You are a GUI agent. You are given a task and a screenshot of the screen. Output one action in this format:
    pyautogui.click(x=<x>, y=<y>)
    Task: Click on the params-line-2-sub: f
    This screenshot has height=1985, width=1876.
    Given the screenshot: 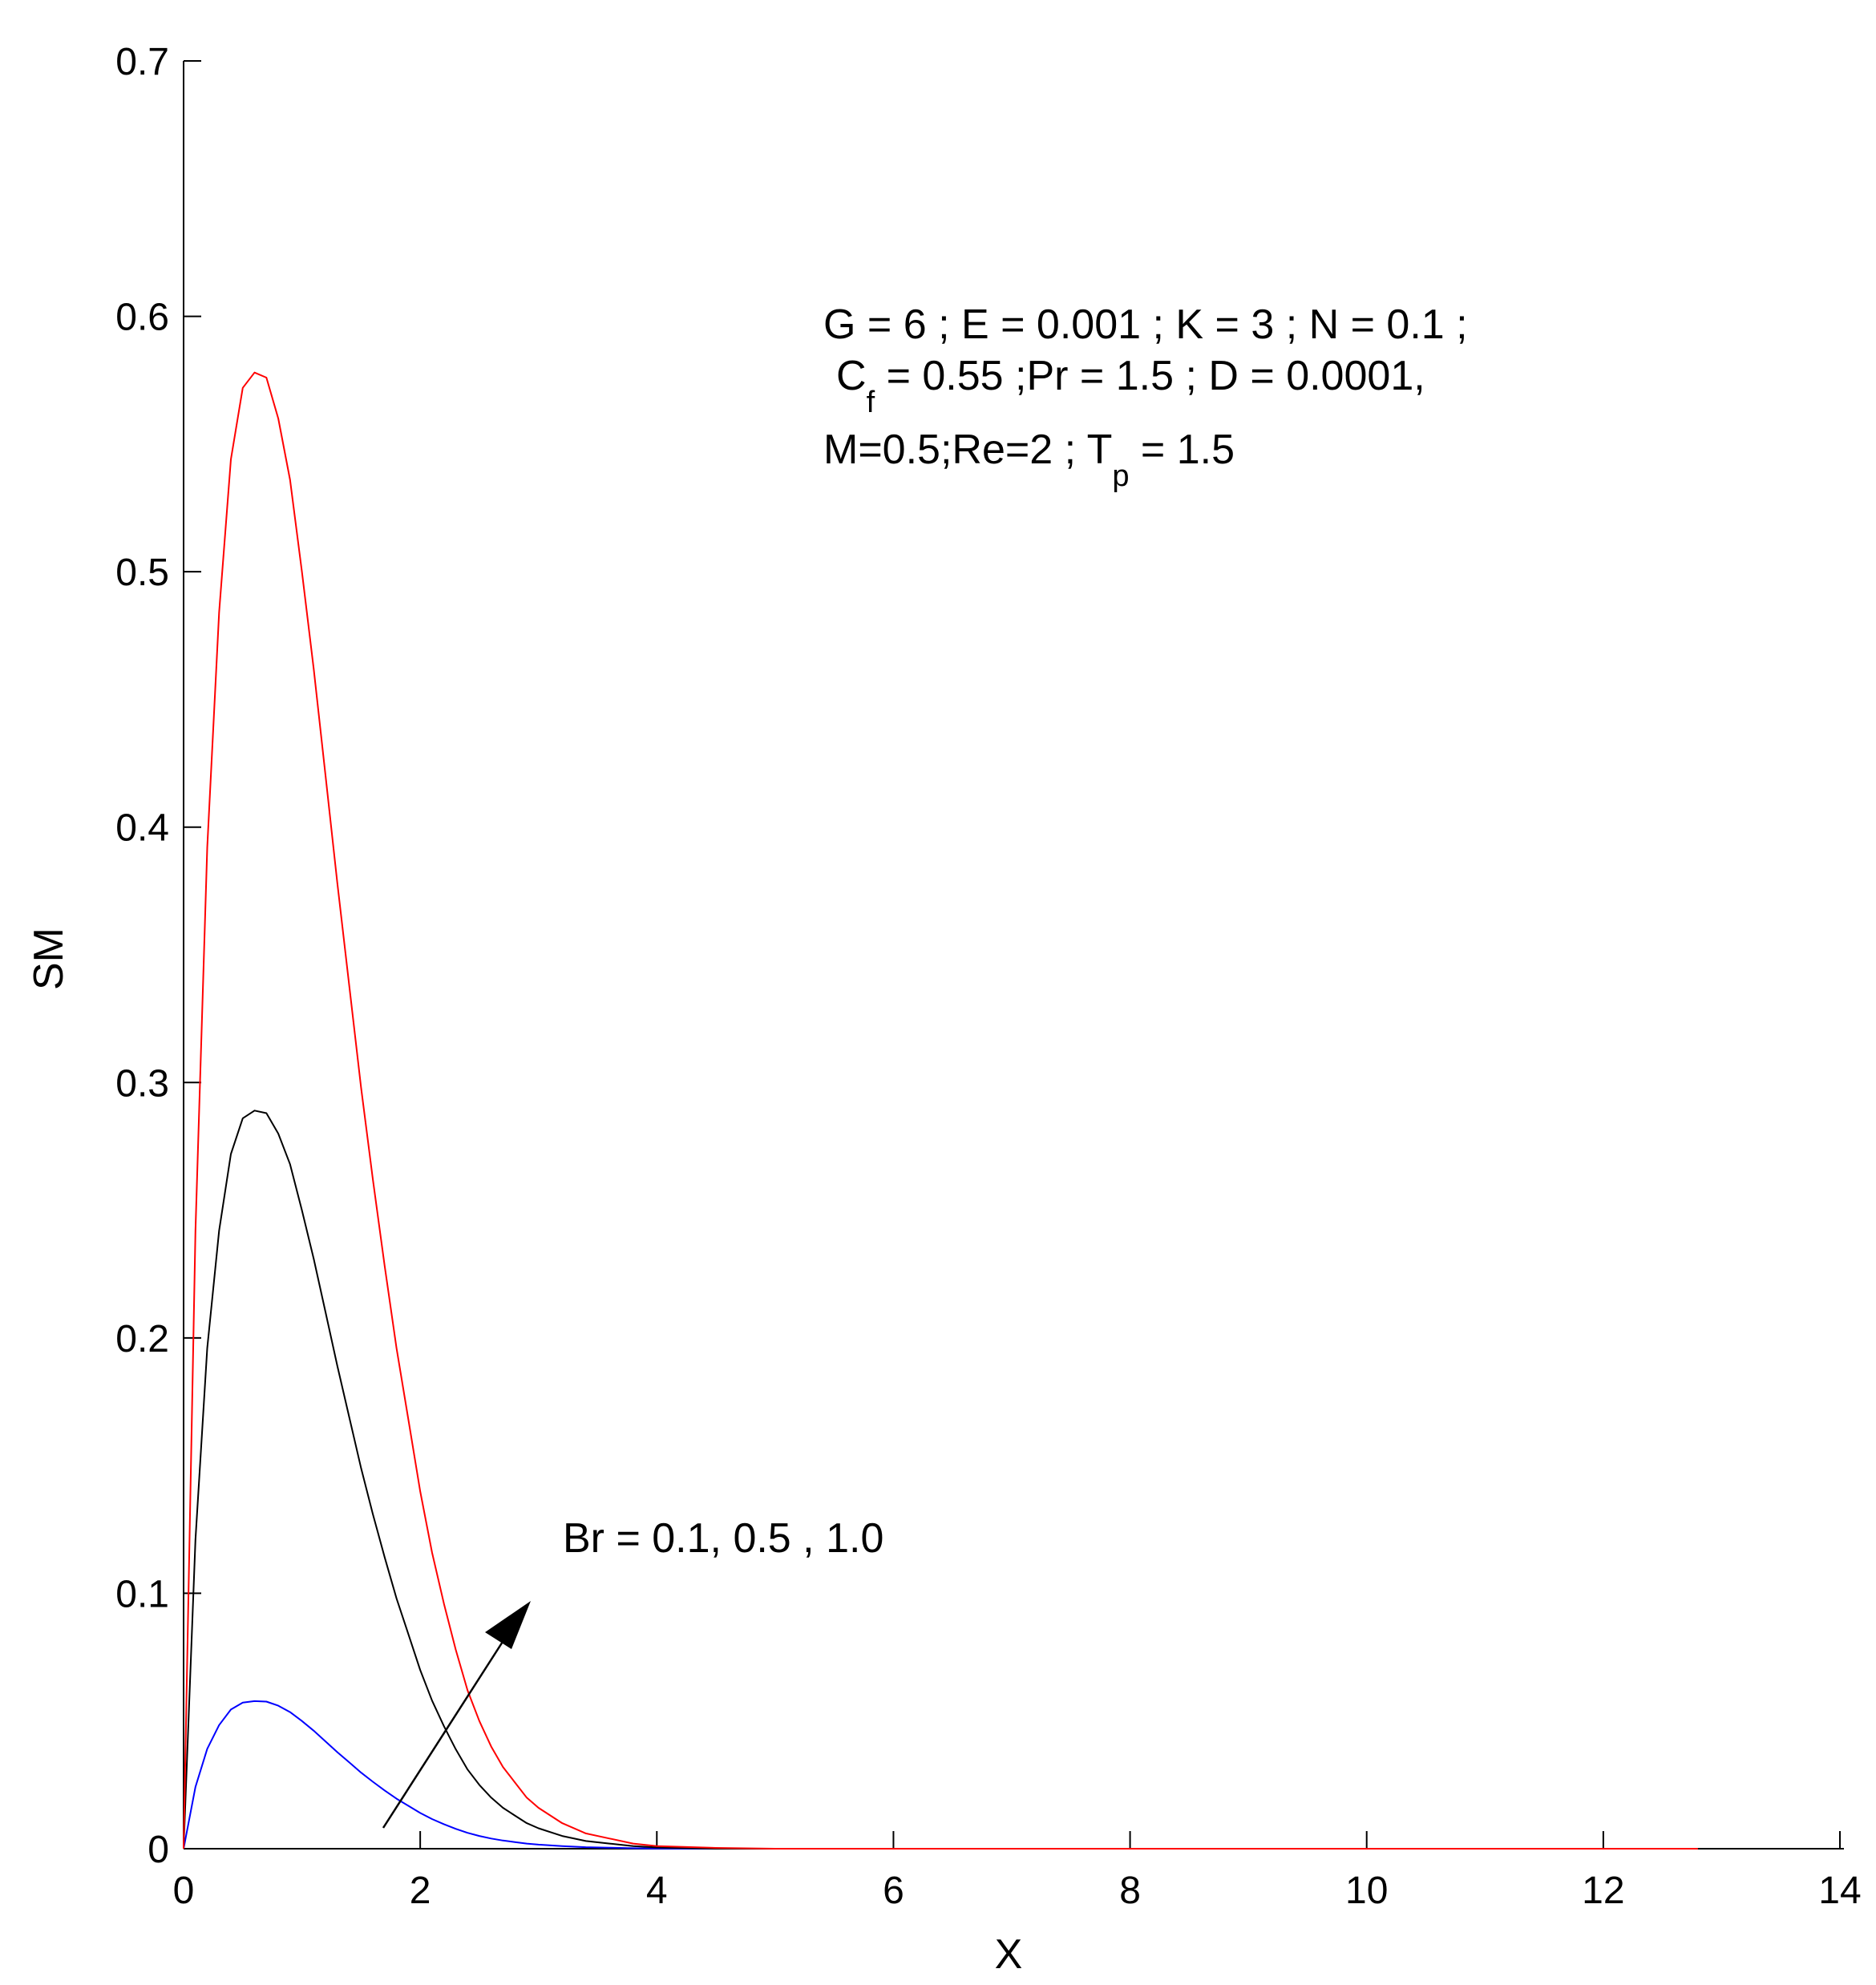 What is the action you would take?
    pyautogui.click(x=871, y=402)
    